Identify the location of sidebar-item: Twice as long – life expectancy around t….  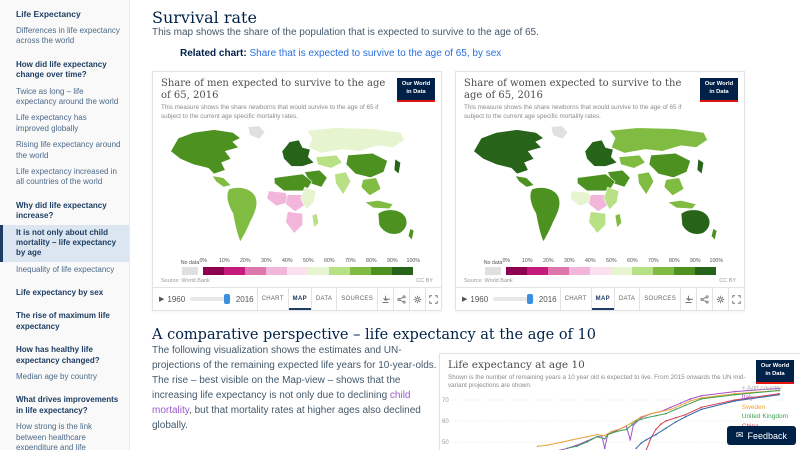
(67, 96).